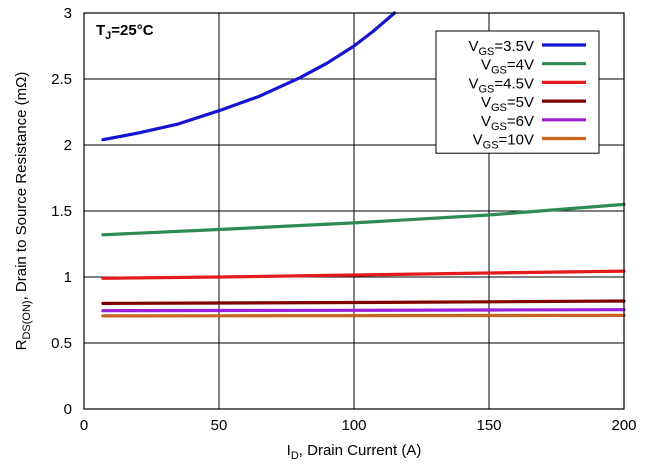  Describe the element at coordinates (61, 343) in the screenshot. I see `y-tick-label: 0.5` at that location.